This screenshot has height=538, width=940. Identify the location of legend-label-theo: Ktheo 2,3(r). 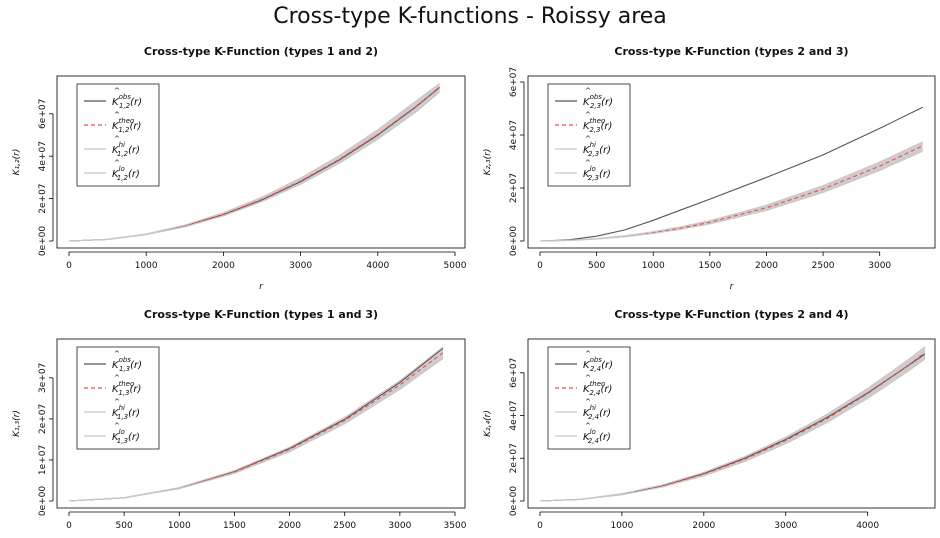
(597, 125).